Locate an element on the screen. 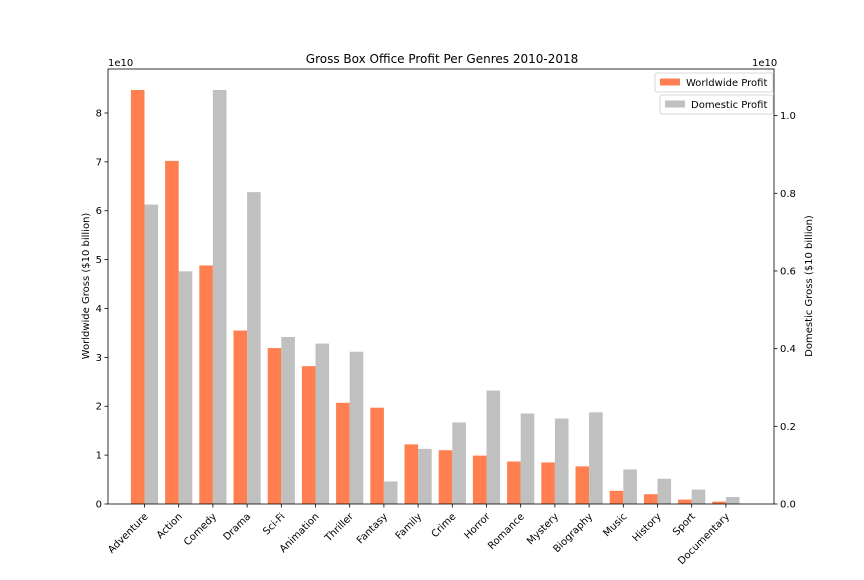 This screenshot has height=580, width=864. legend-label: Worldwide Profit is located at coordinates (726, 83).